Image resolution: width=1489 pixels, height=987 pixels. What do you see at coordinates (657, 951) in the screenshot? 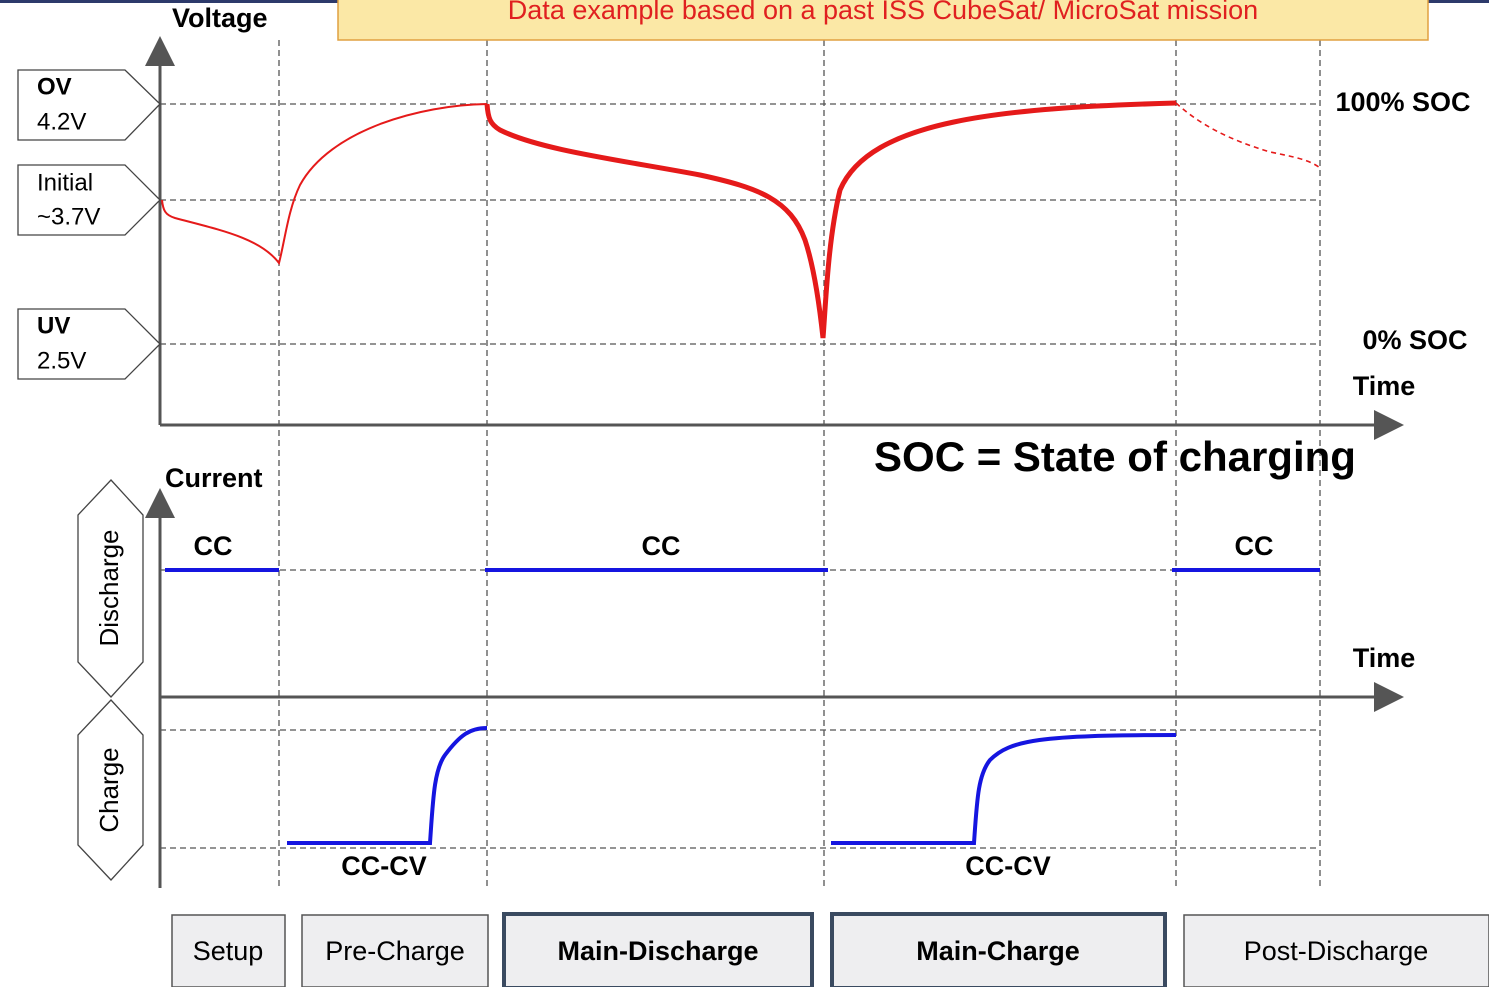
I see `phase: Main-Discharge` at bounding box center [657, 951].